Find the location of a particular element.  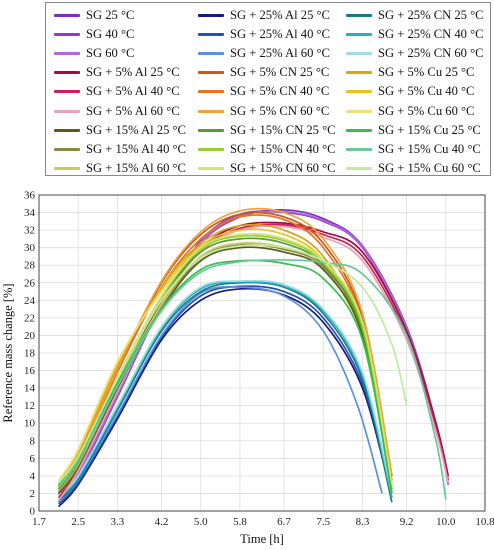

legend-item-sg-25pct-cn-40-c: SG + 25% CN 40 °C is located at coordinates (415, 34).